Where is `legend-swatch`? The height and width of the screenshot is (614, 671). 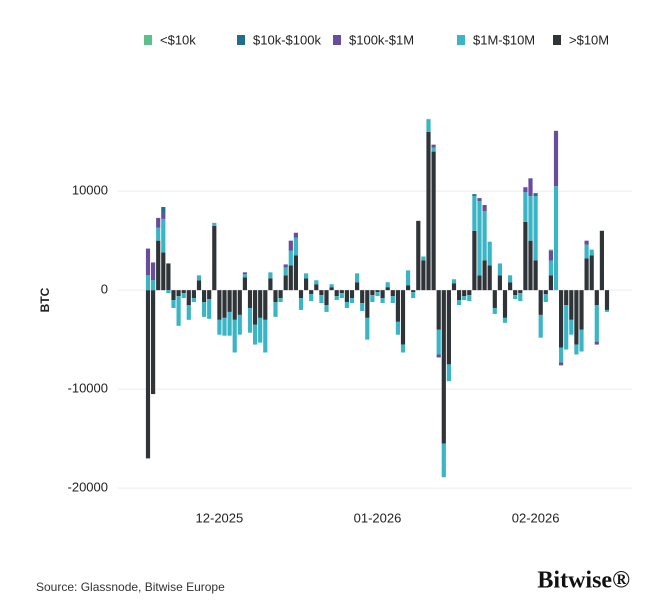 legend-swatch is located at coordinates (241, 40).